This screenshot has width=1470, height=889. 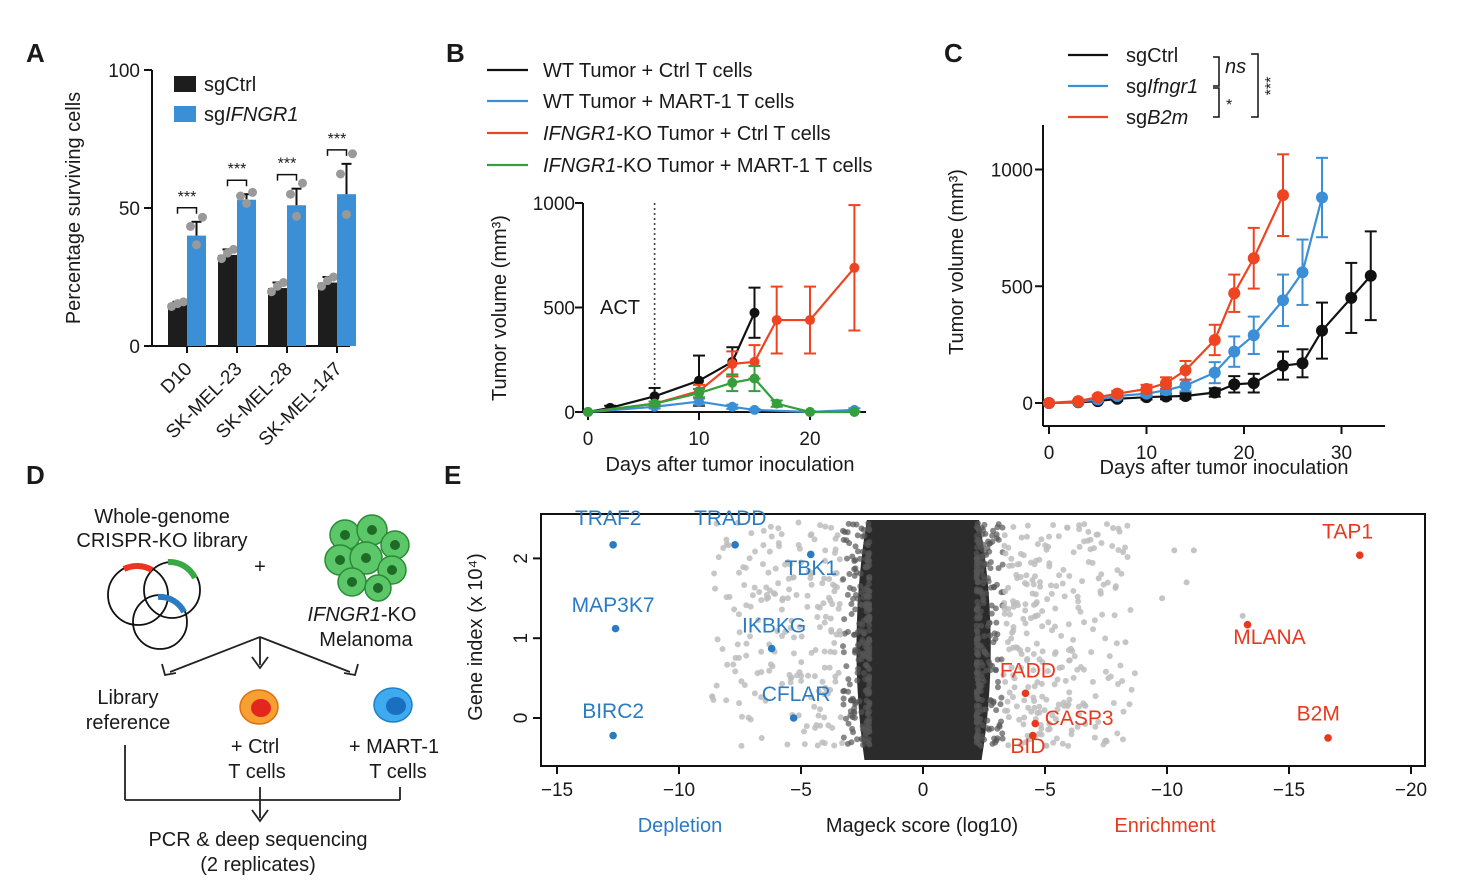 I want to click on x-tick-label: −20, so click(x=1411, y=790).